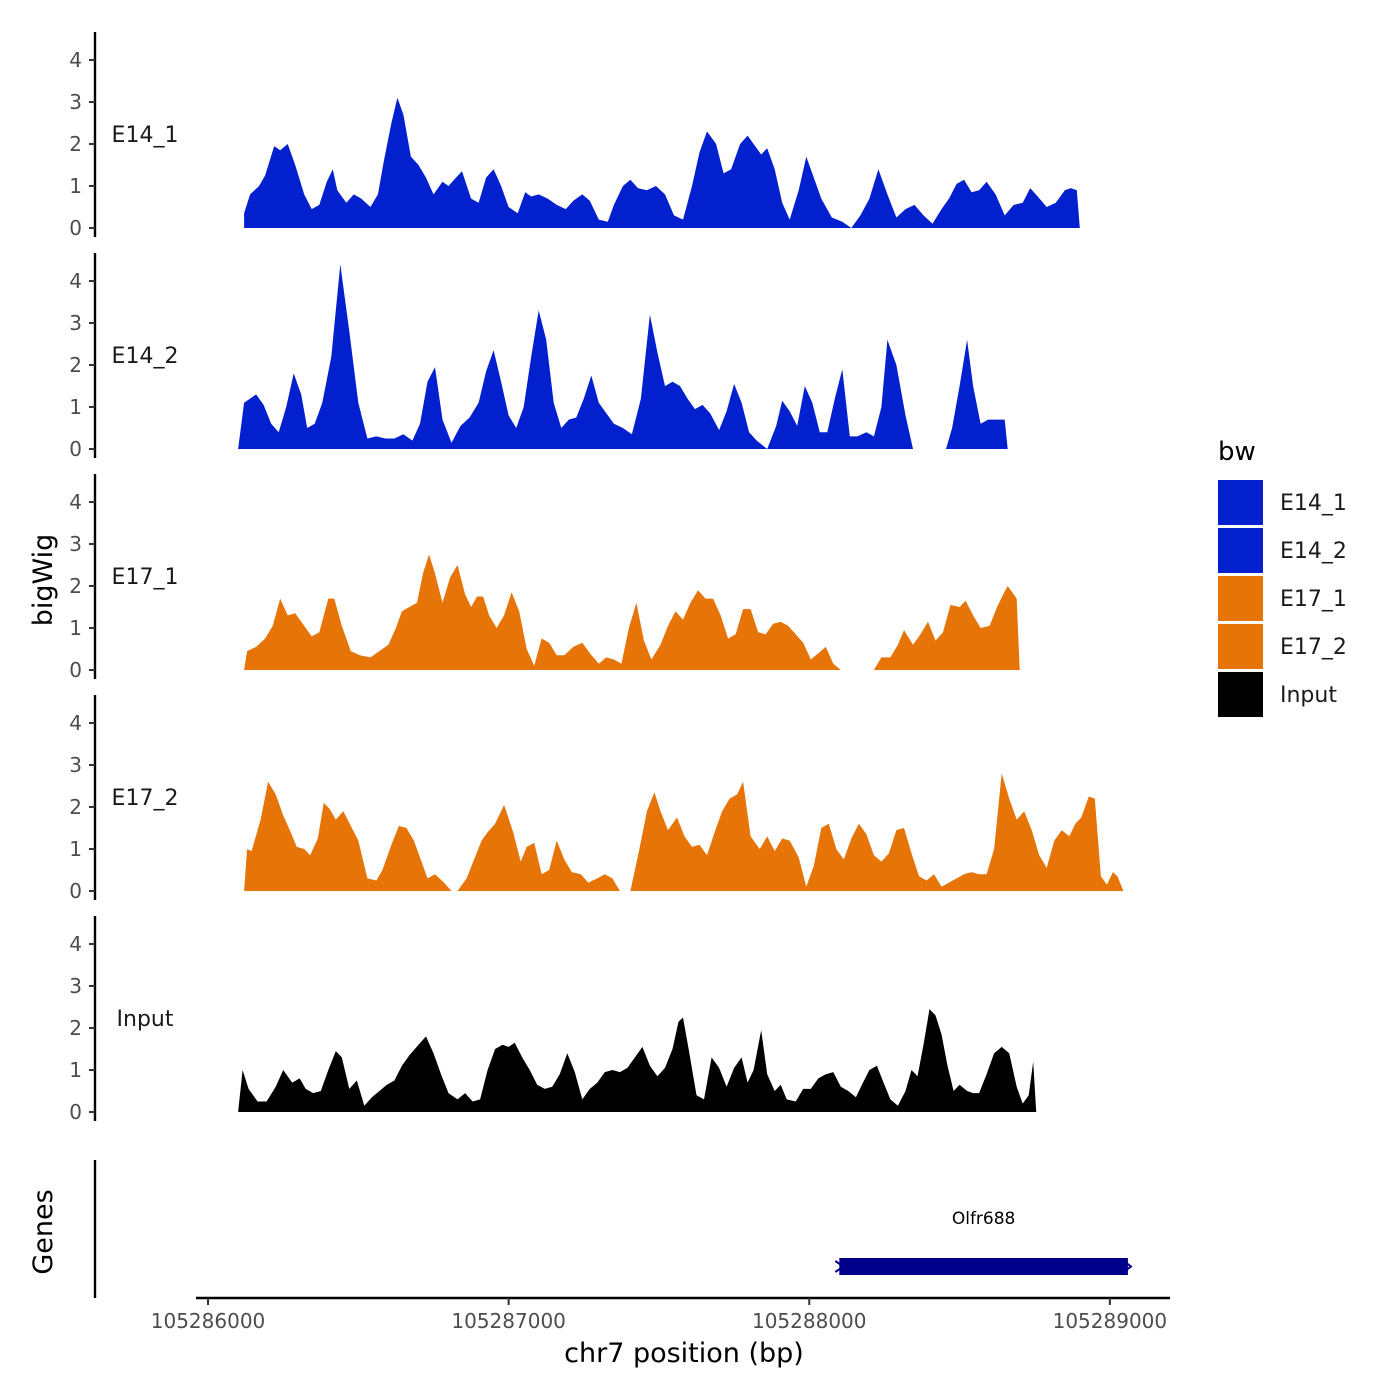 The width and height of the screenshot is (1400, 1400). I want to click on track-E14_2: 0 1 2 3 4 E14_2, so click(538, 357).